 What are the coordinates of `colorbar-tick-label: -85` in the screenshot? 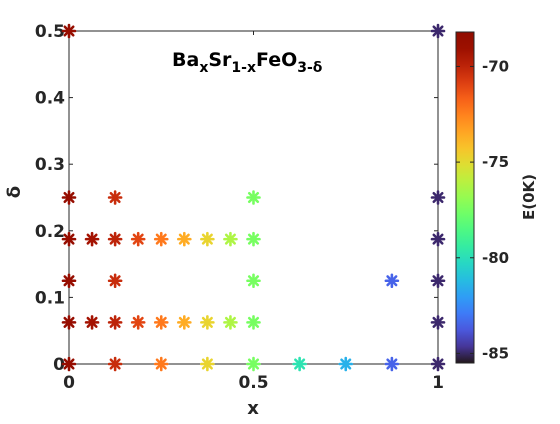 It's located at (495, 353).